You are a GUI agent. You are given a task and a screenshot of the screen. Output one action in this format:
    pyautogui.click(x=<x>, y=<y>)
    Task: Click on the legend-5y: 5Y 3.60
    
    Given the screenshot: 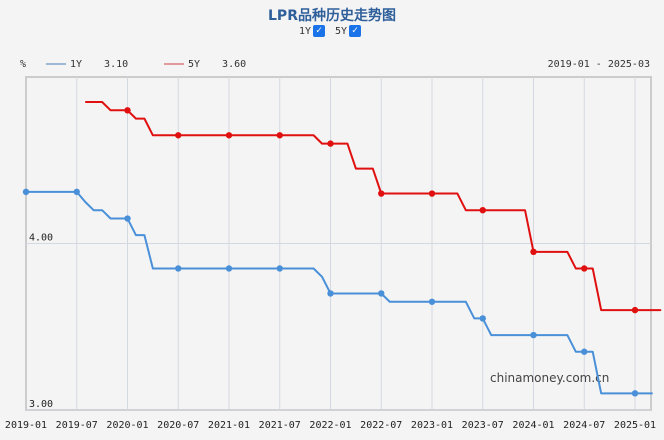 What is the action you would take?
    pyautogui.click(x=205, y=64)
    